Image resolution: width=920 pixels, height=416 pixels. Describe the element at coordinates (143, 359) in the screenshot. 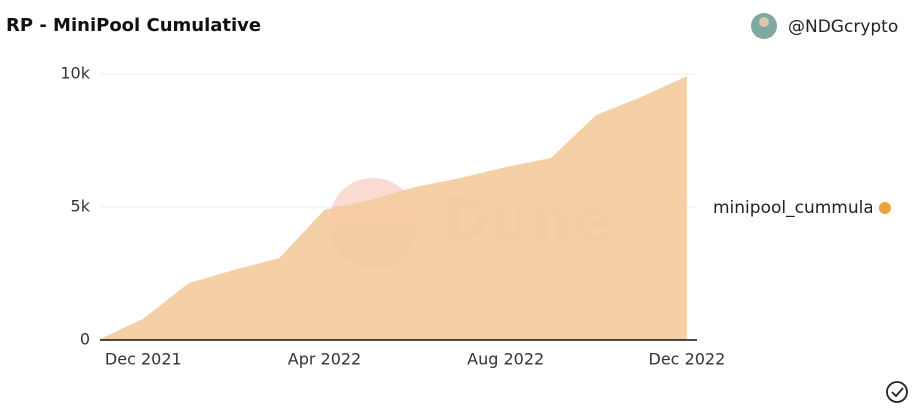

I see `x-tick-label: Dec 2021` at that location.